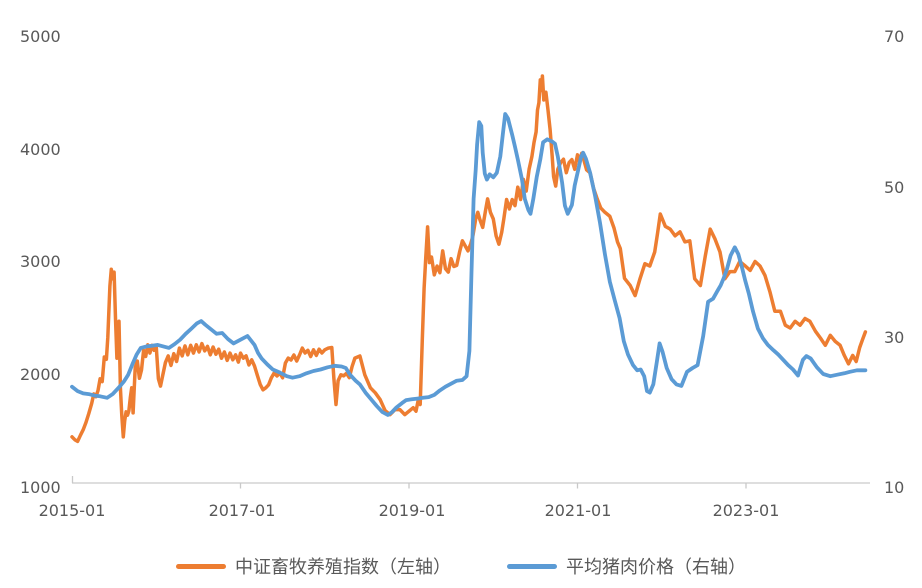 The width and height of the screenshot is (922, 588). What do you see at coordinates (40, 149) in the screenshot?
I see `left-axis-tick-4000: 4000` at bounding box center [40, 149].